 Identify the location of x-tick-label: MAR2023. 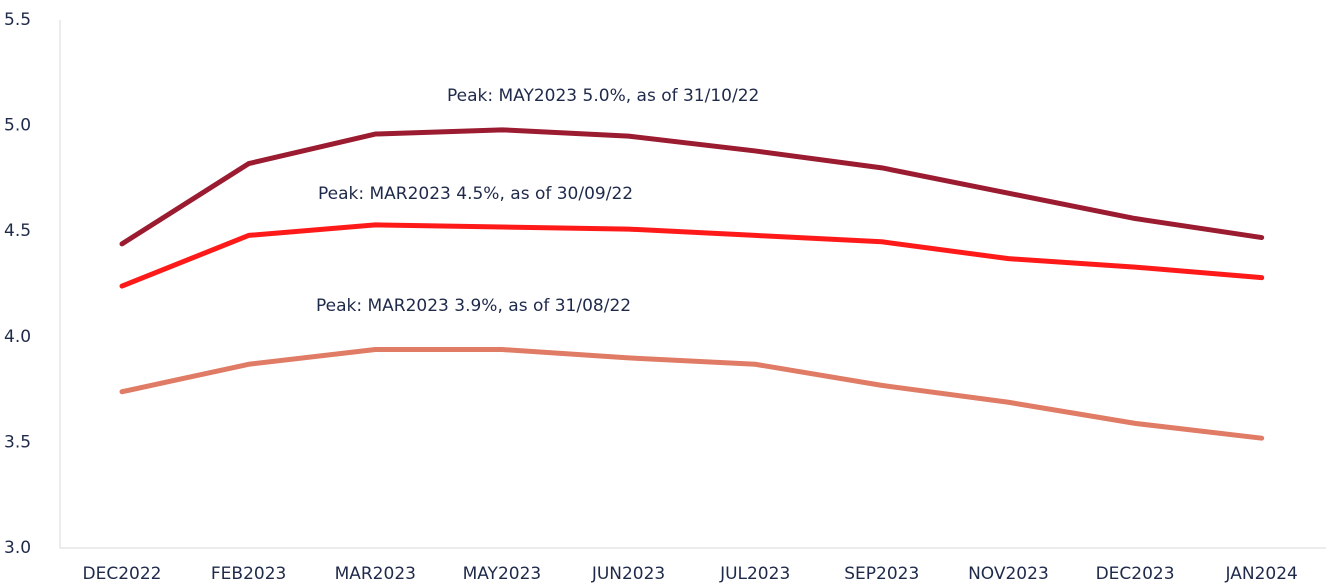
(375, 574).